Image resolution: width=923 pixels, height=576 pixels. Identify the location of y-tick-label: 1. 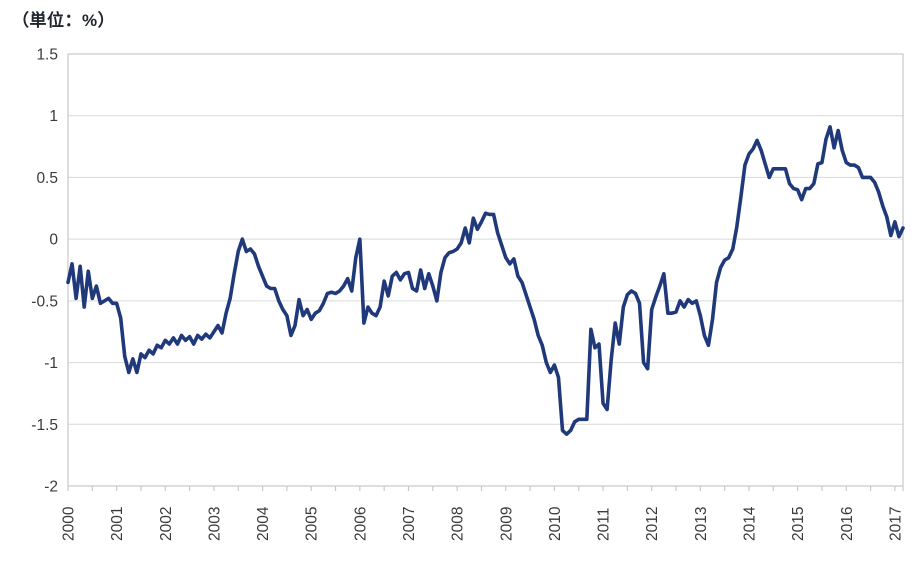
(53, 116).